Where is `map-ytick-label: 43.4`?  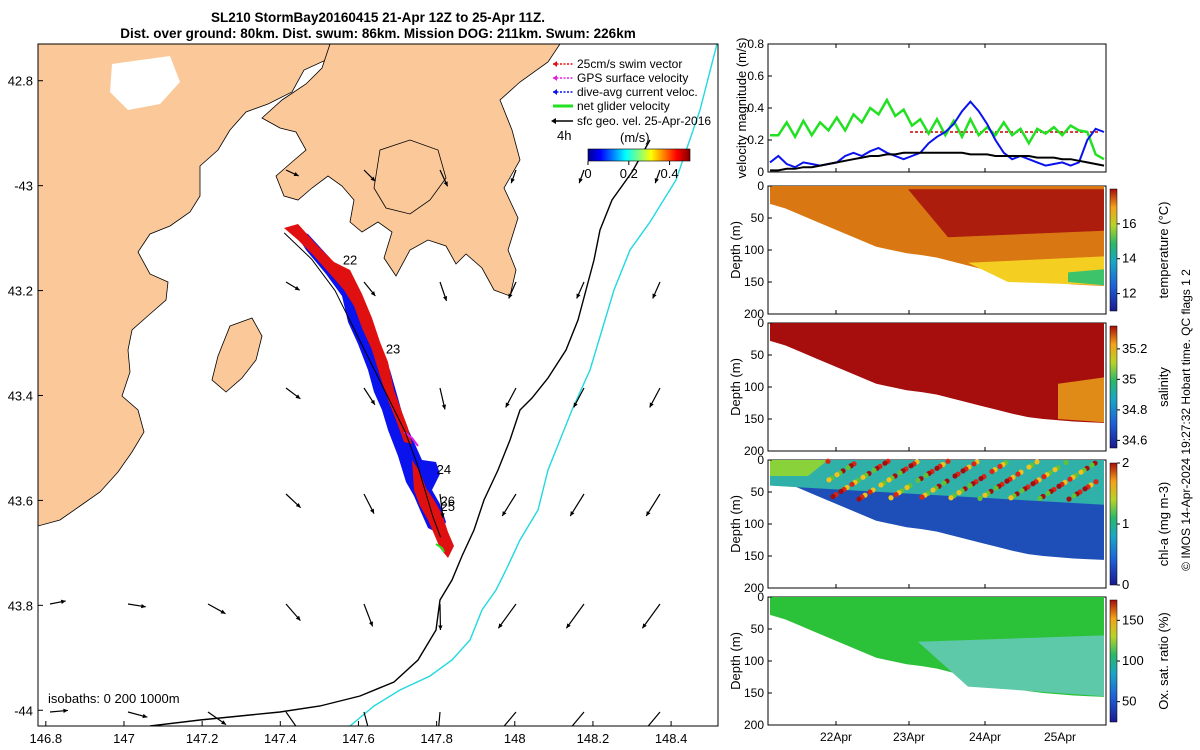
map-ytick-label: 43.4 is located at coordinates (20, 395).